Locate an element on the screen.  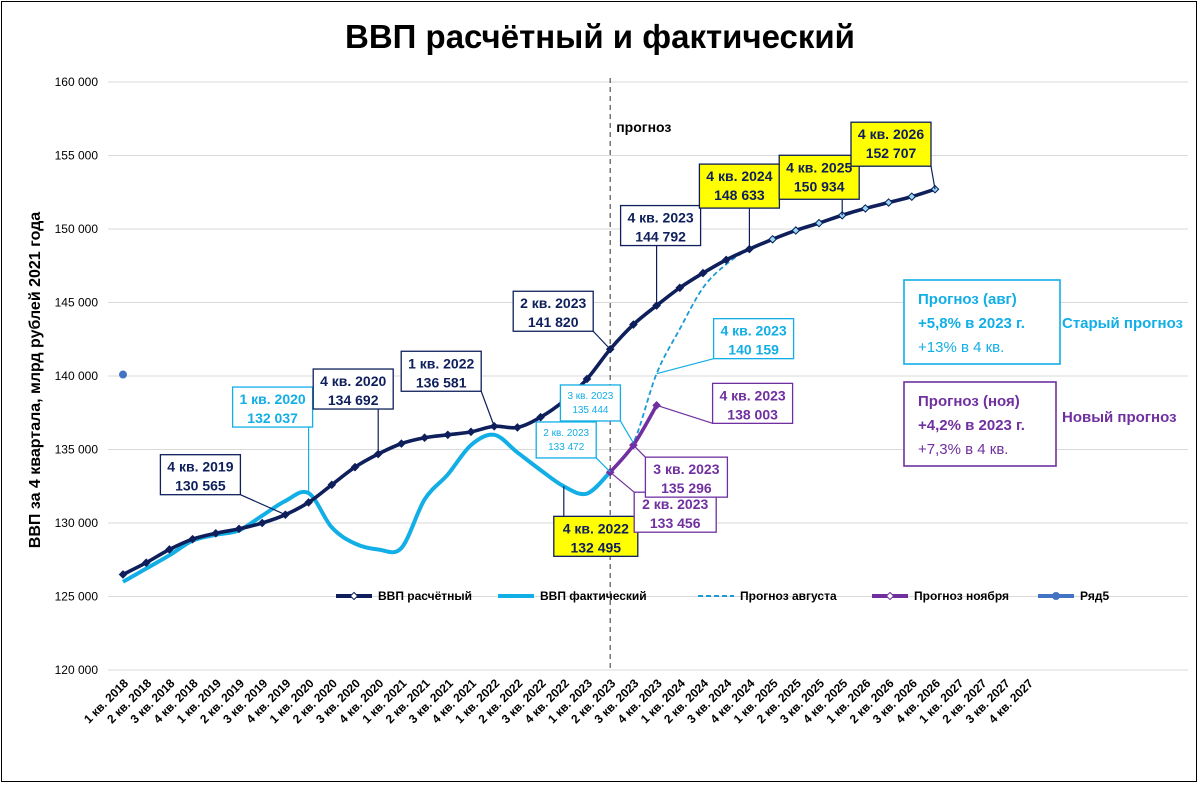
annotation-text: 4 кв. 2020 is located at coordinates (353, 381).